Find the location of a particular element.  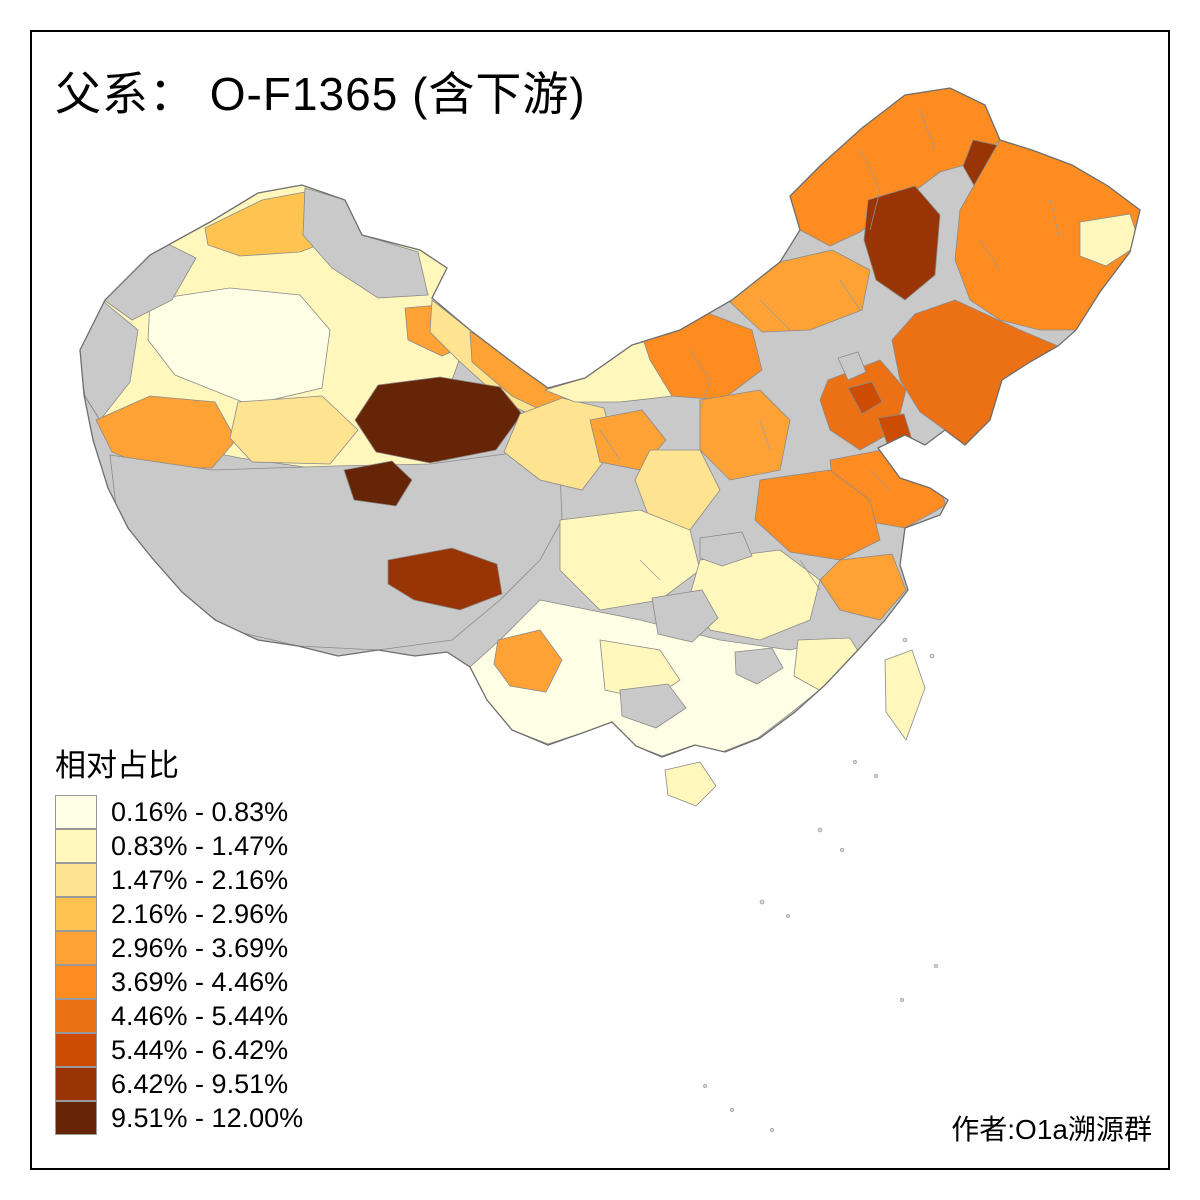

legend-item: 2.96% - 3.69% is located at coordinates (179, 948).